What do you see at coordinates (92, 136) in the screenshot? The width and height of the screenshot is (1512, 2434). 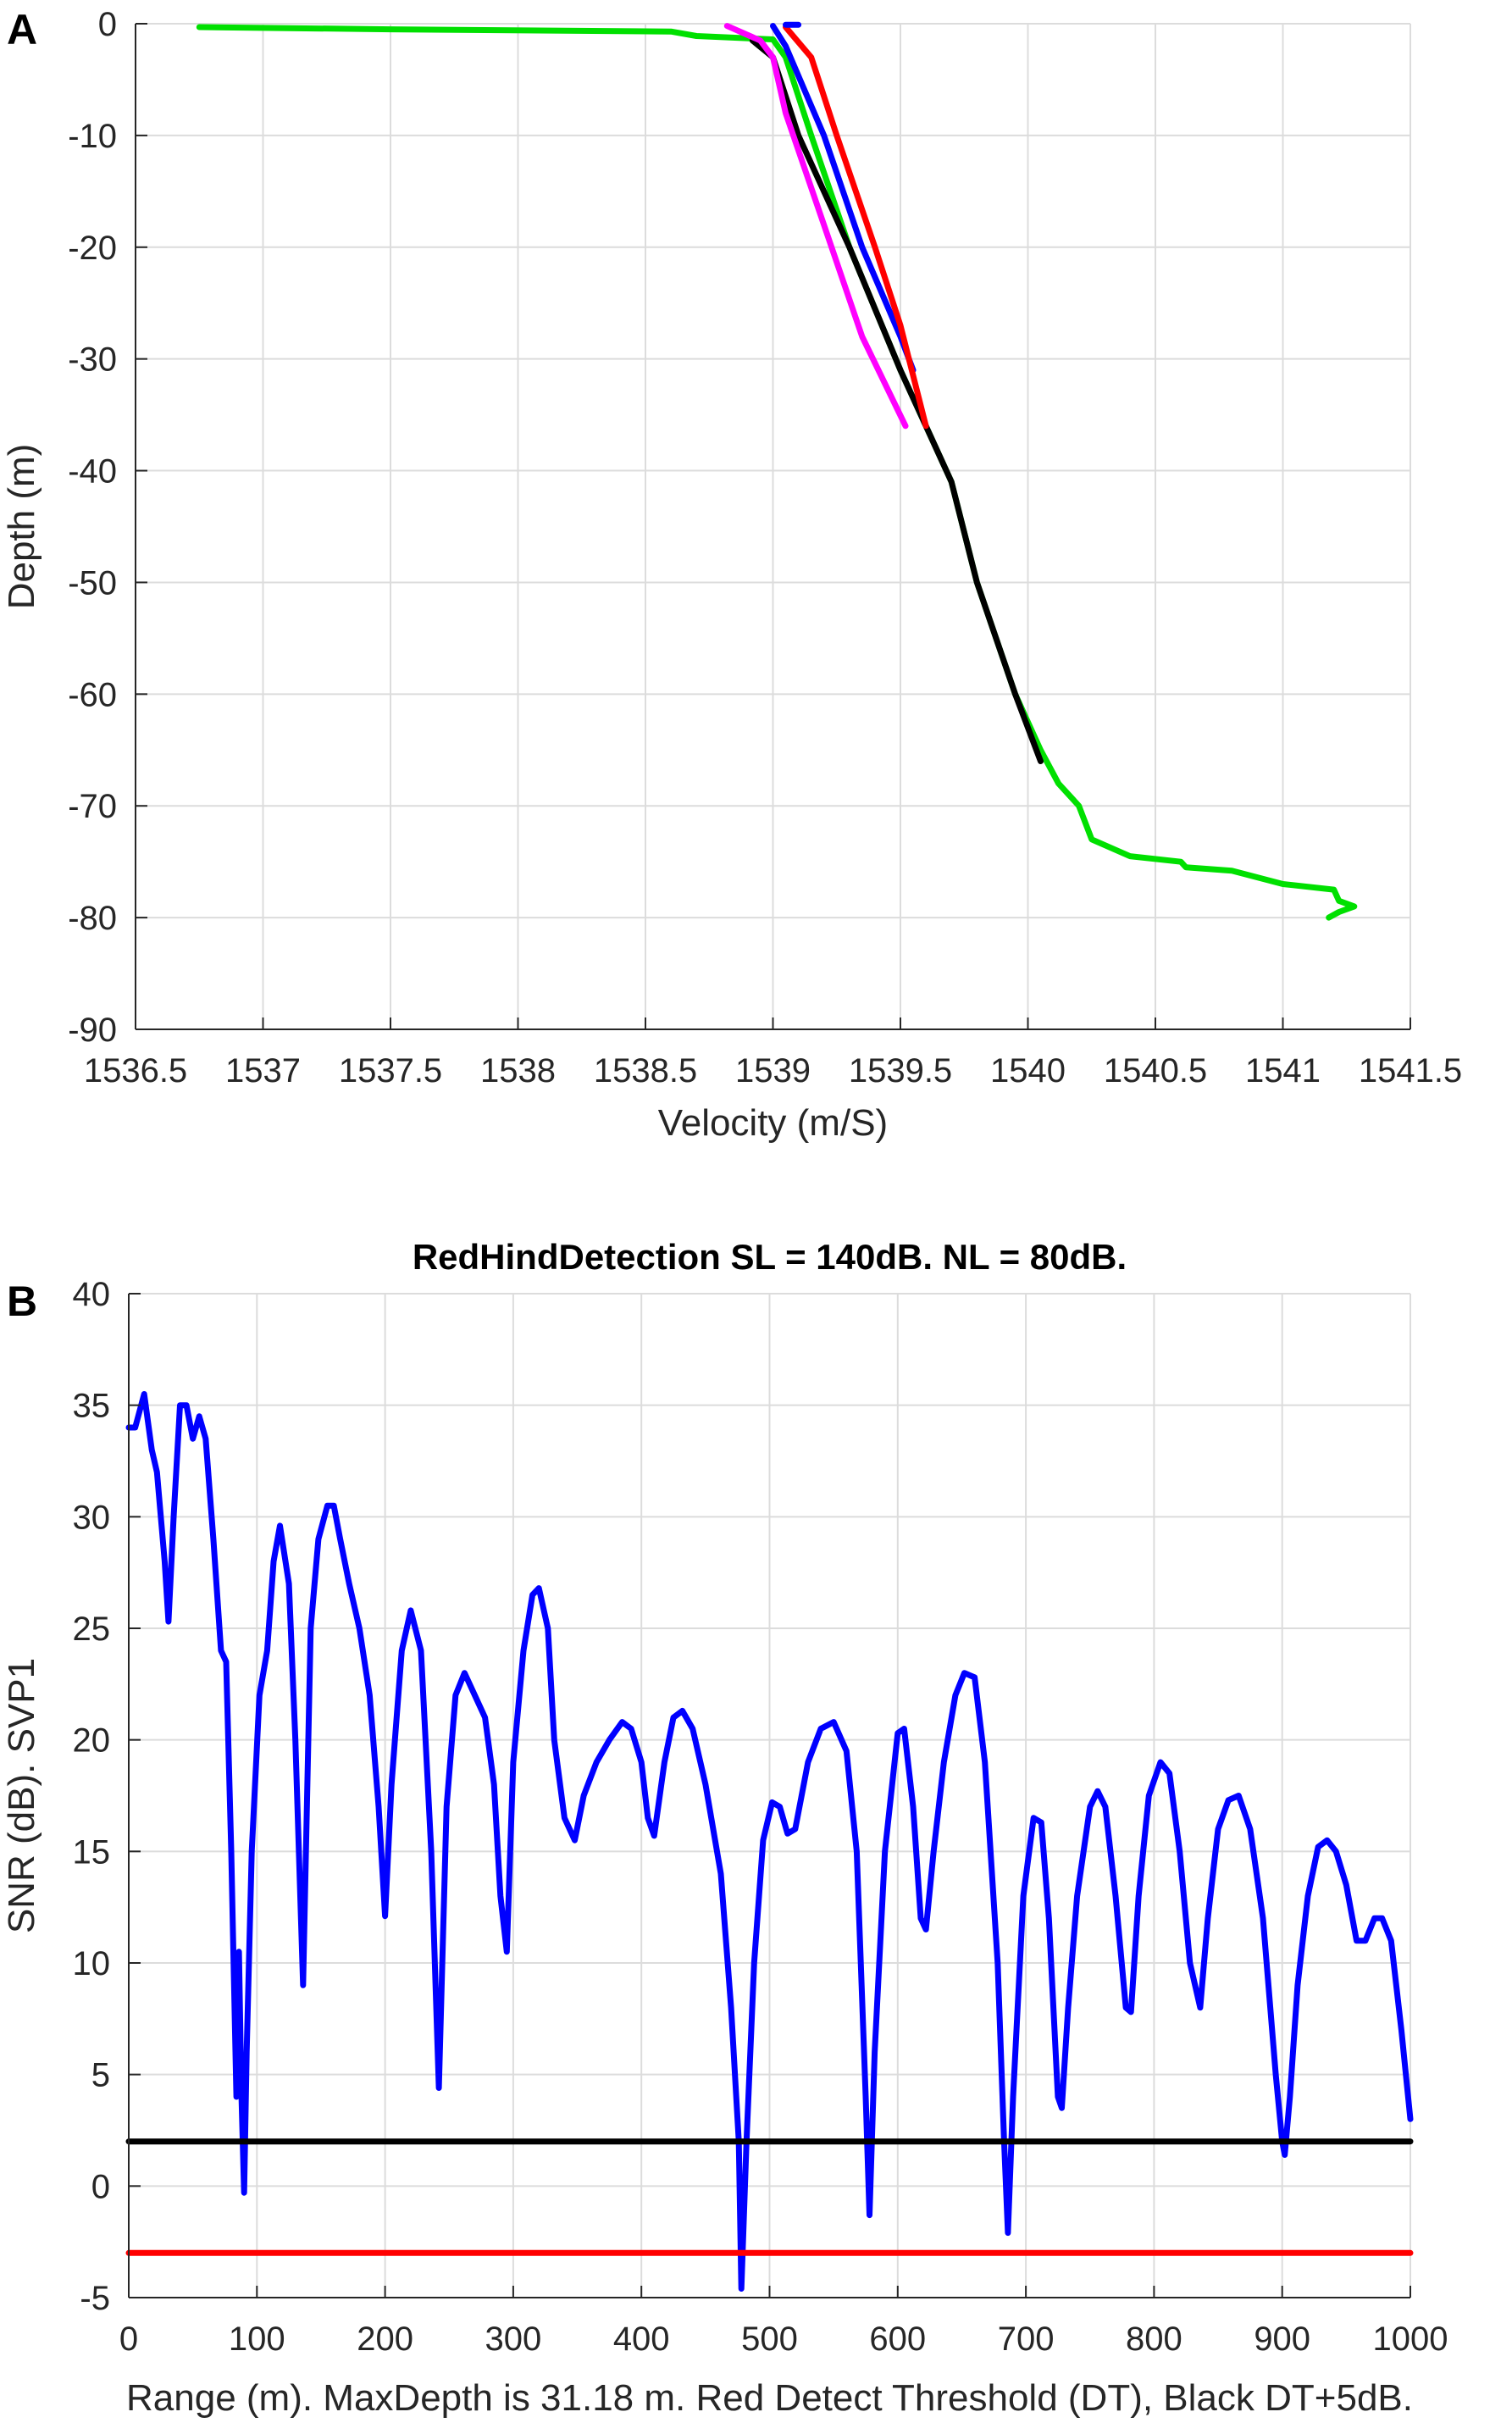 I see `y-tick-label: -10` at bounding box center [92, 136].